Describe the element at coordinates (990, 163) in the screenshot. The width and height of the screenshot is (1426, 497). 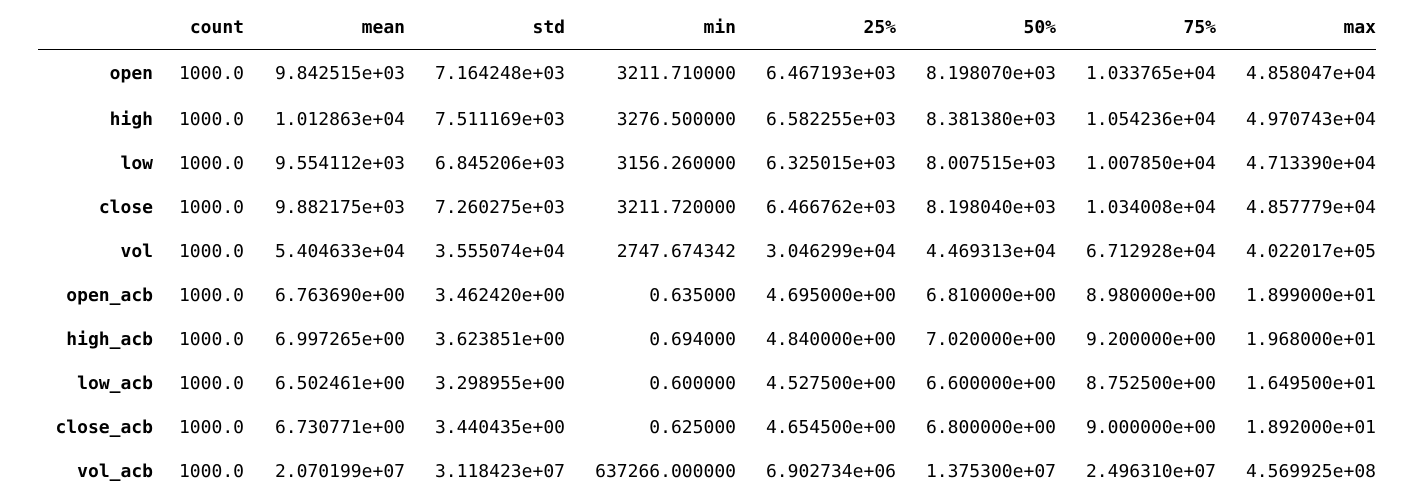
I see `table-cell: 8.007515e+03` at that location.